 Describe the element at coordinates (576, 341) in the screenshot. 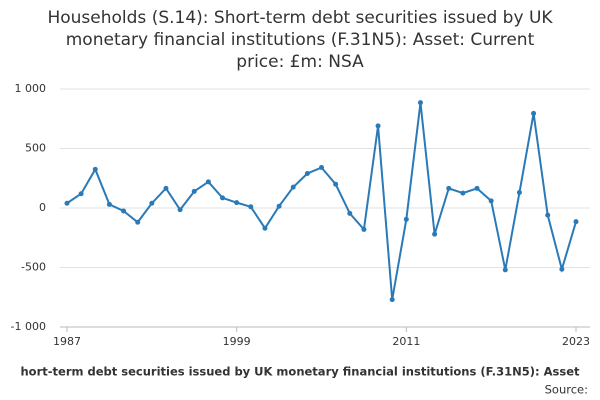

I see `x-tick-label: 2023` at that location.